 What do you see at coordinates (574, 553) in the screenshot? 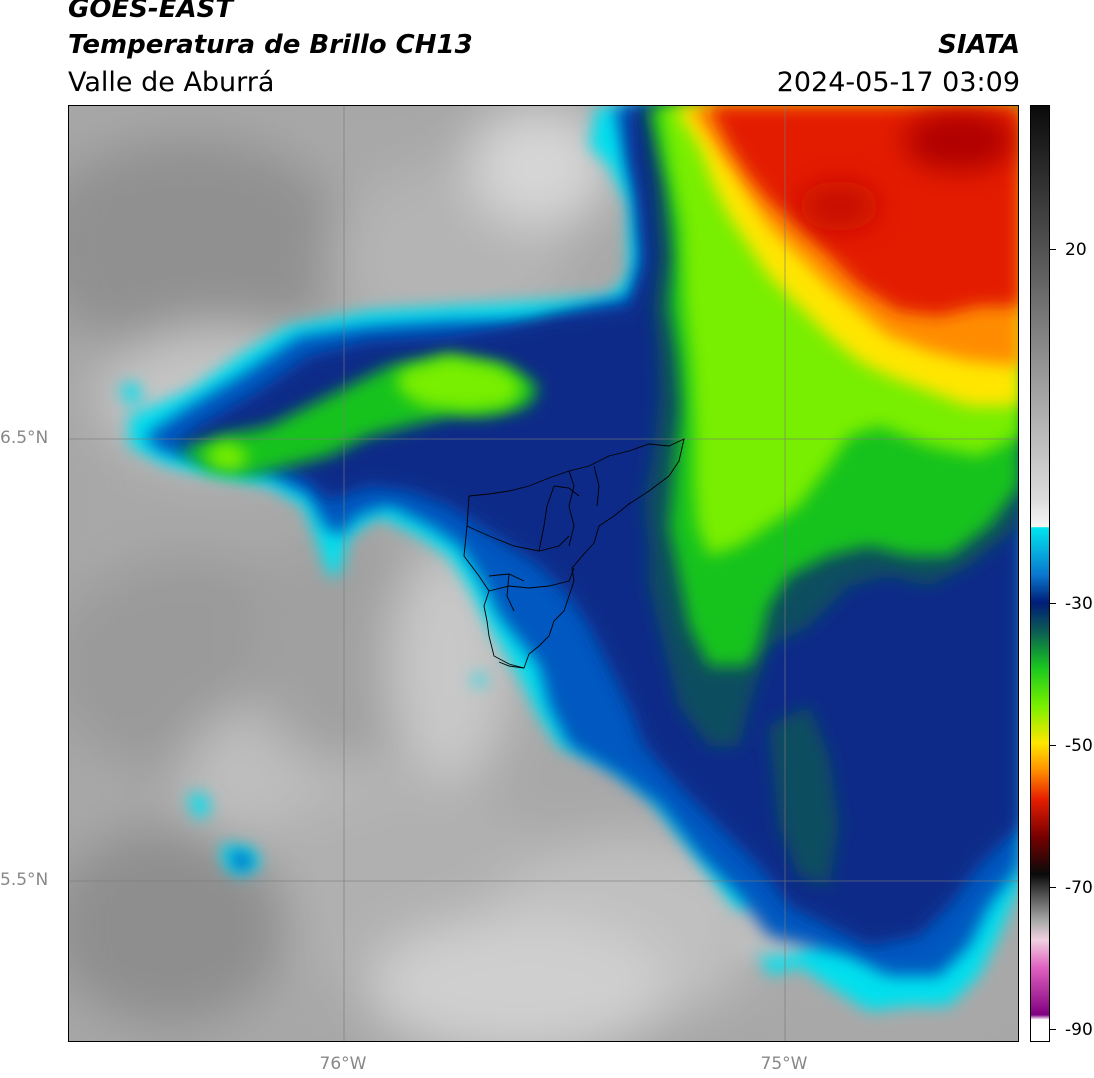
I see `municipal-boundaries` at bounding box center [574, 553].